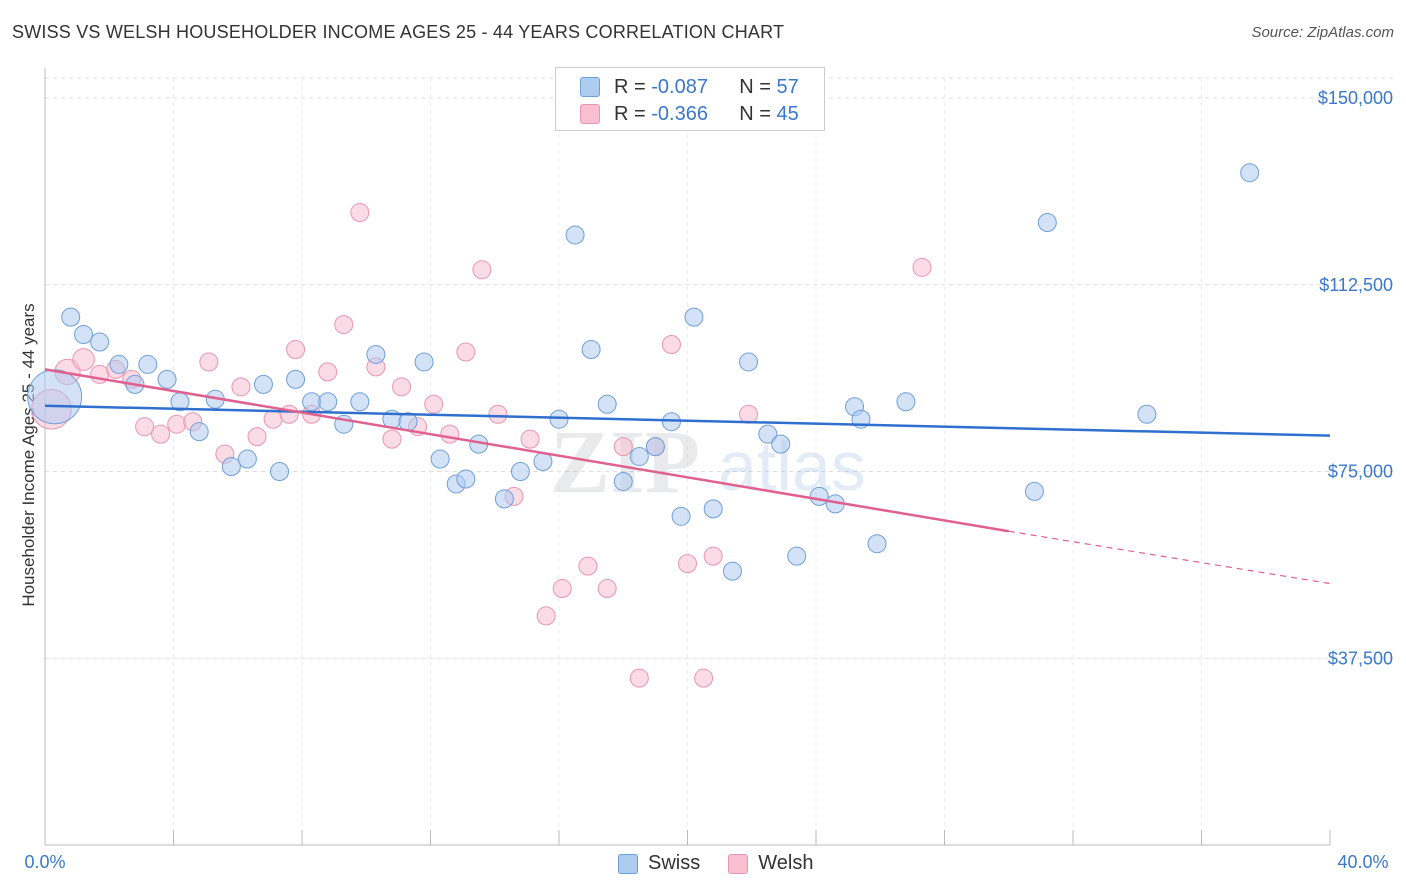 This screenshot has width=1406, height=892. What do you see at coordinates (630, 86) in the screenshot?
I see `legend-r-label: R =` at bounding box center [630, 86].